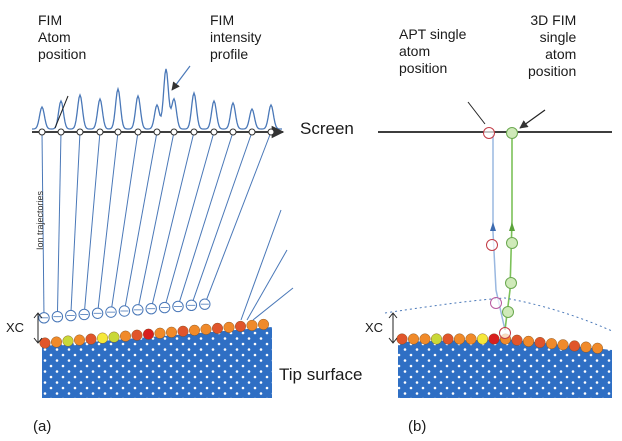 The height and width of the screenshot is (441, 622). Describe the element at coordinates (15, 327) in the screenshot. I see `xc-label-a: XC` at that location.